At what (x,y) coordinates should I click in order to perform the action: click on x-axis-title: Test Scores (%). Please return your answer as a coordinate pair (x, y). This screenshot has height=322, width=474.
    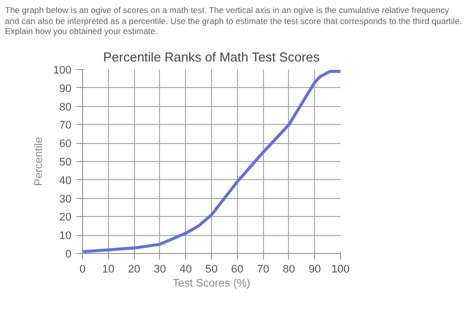
    Looking at the image, I should click on (211, 283).